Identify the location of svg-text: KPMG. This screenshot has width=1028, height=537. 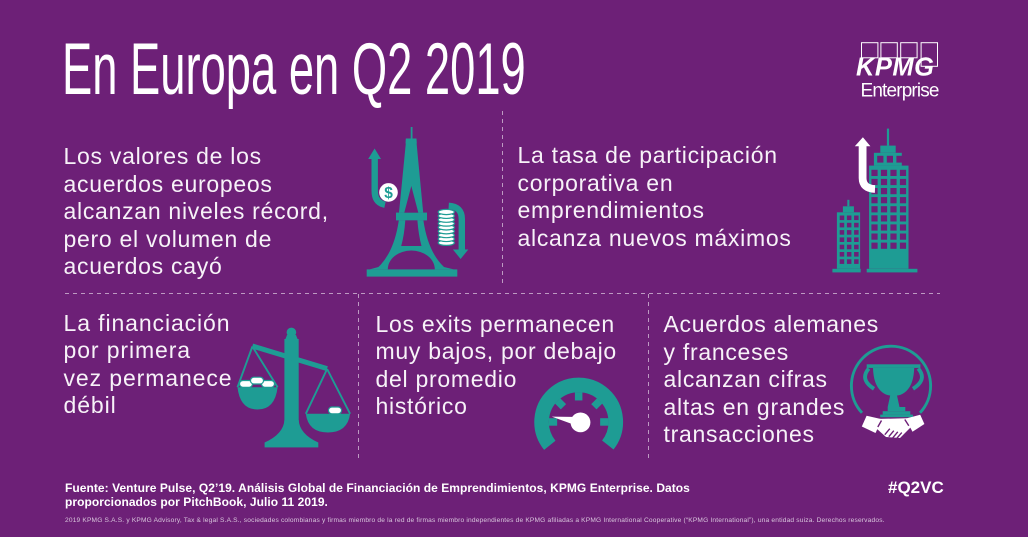
(895, 67).